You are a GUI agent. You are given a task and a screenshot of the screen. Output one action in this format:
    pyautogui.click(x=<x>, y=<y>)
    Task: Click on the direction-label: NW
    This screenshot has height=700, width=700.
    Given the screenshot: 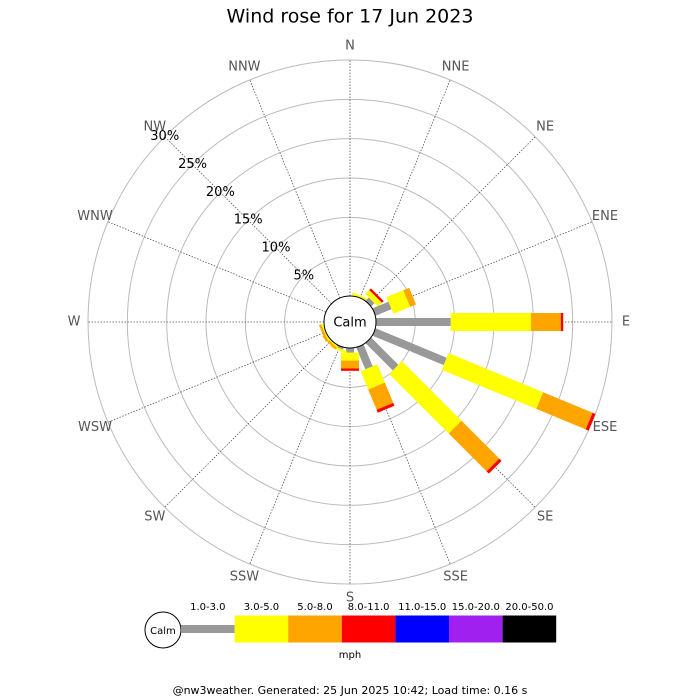 What is the action you would take?
    pyautogui.click(x=155, y=126)
    